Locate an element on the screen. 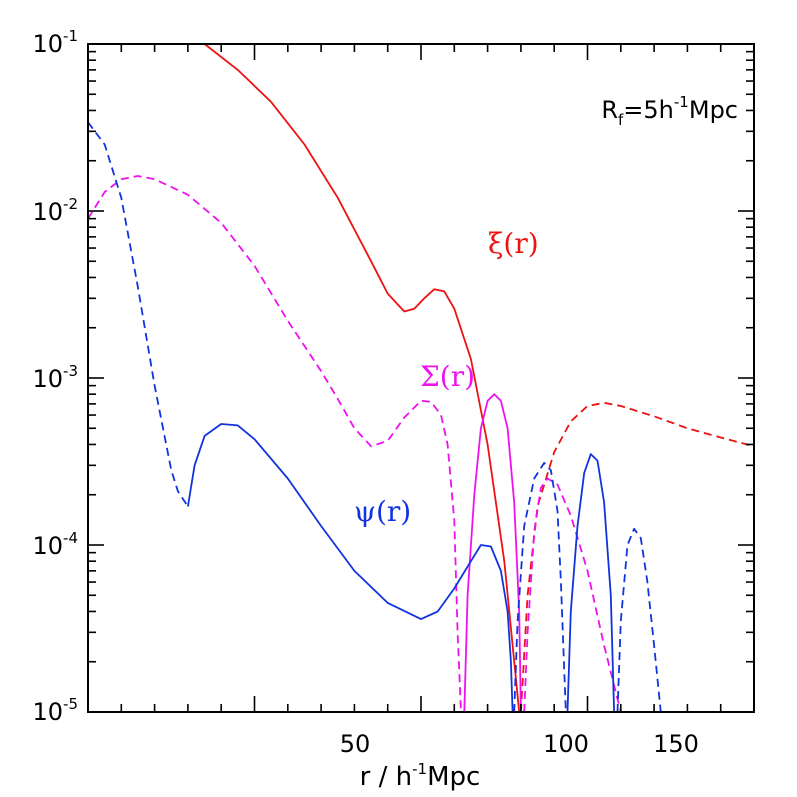  y-tick-label: 10⁻³ is located at coordinates (55, 377).